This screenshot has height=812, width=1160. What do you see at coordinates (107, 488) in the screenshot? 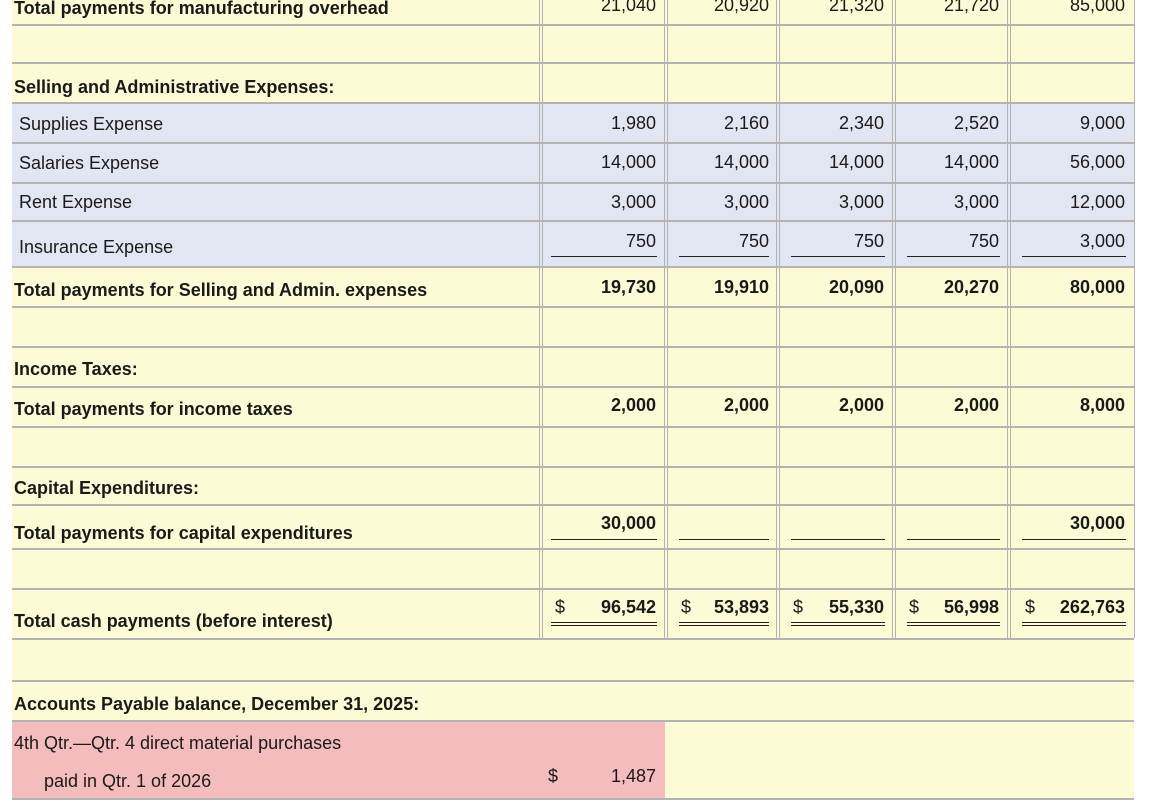
I see `capital-heading: Capital Expenditures:` at bounding box center [107, 488].